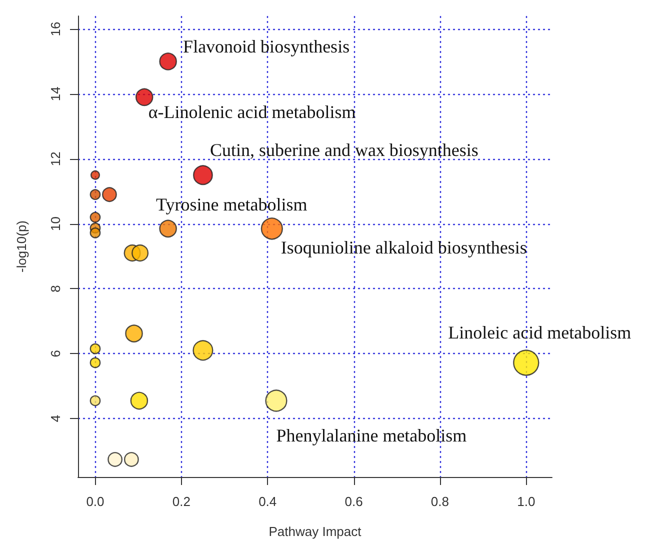 Image resolution: width=666 pixels, height=547 pixels. I want to click on annotation: Tyrosine metabolism, so click(232, 204).